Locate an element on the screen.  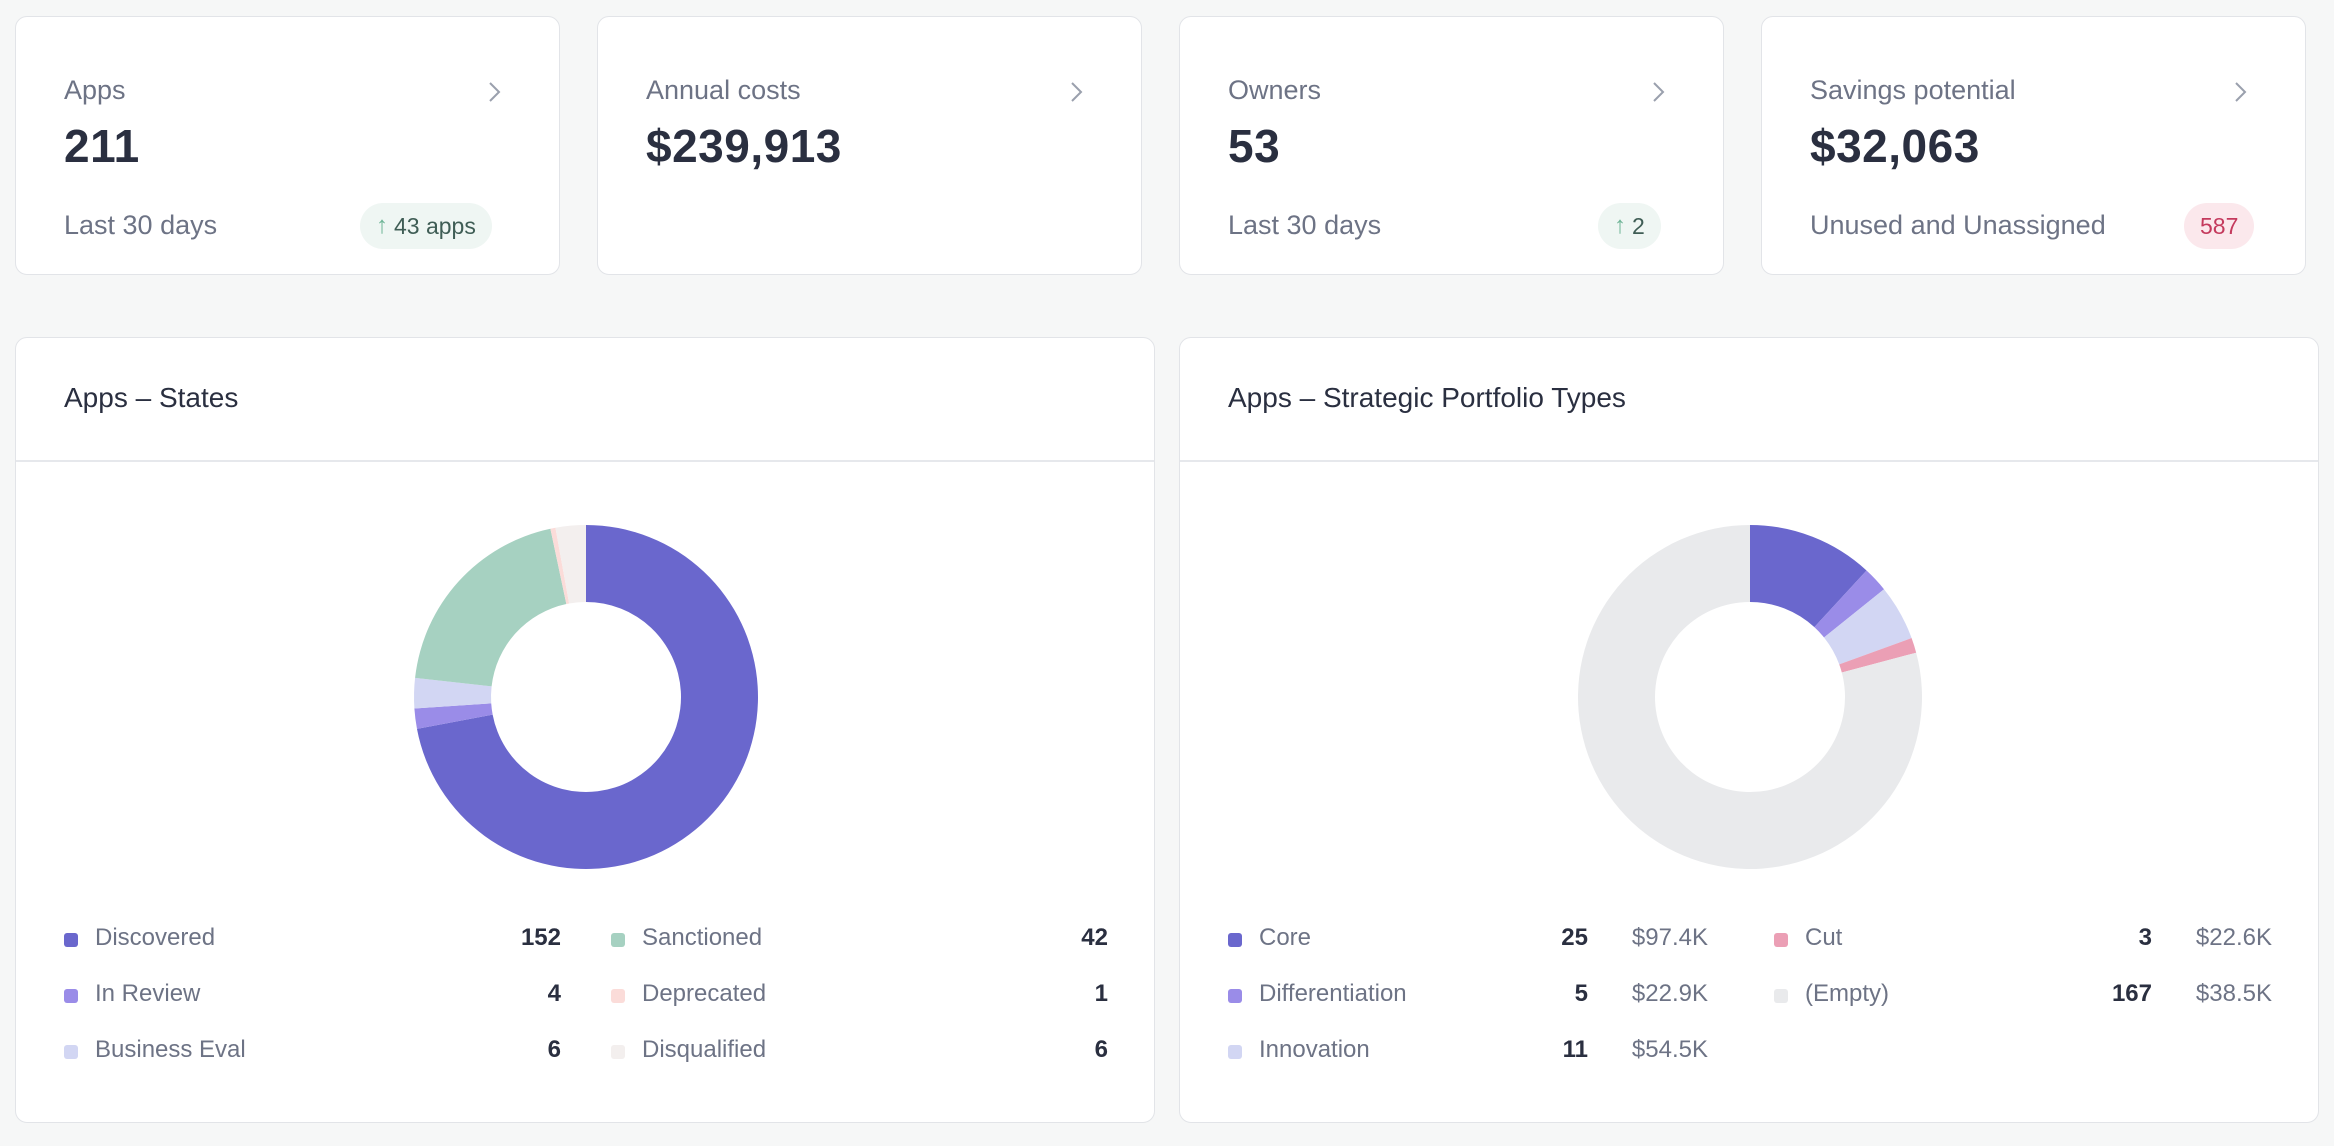
legend-item: (Empty) 167 $38.5K is located at coordinates (2023, 996).